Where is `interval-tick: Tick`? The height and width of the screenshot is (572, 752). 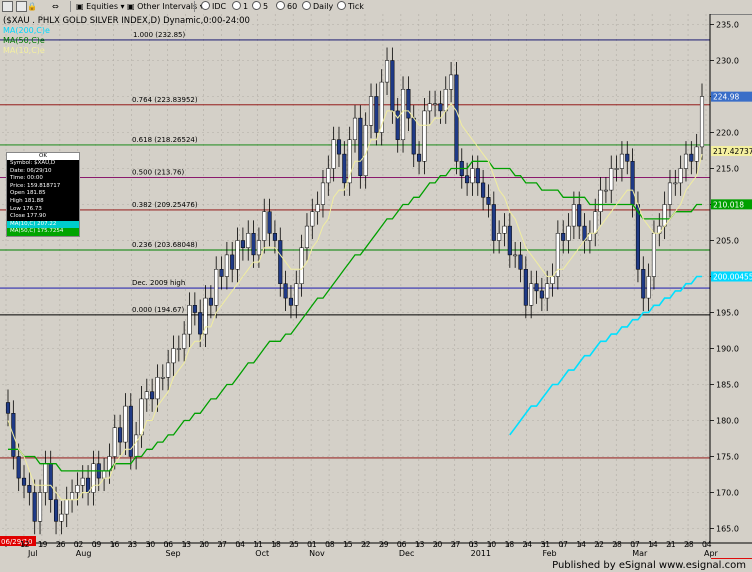 interval-tick: Tick is located at coordinates (350, 7).